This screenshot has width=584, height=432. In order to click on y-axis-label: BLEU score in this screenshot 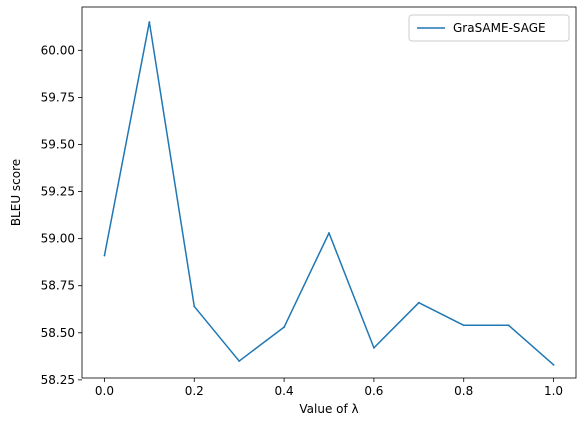, I will do `click(16, 192)`.